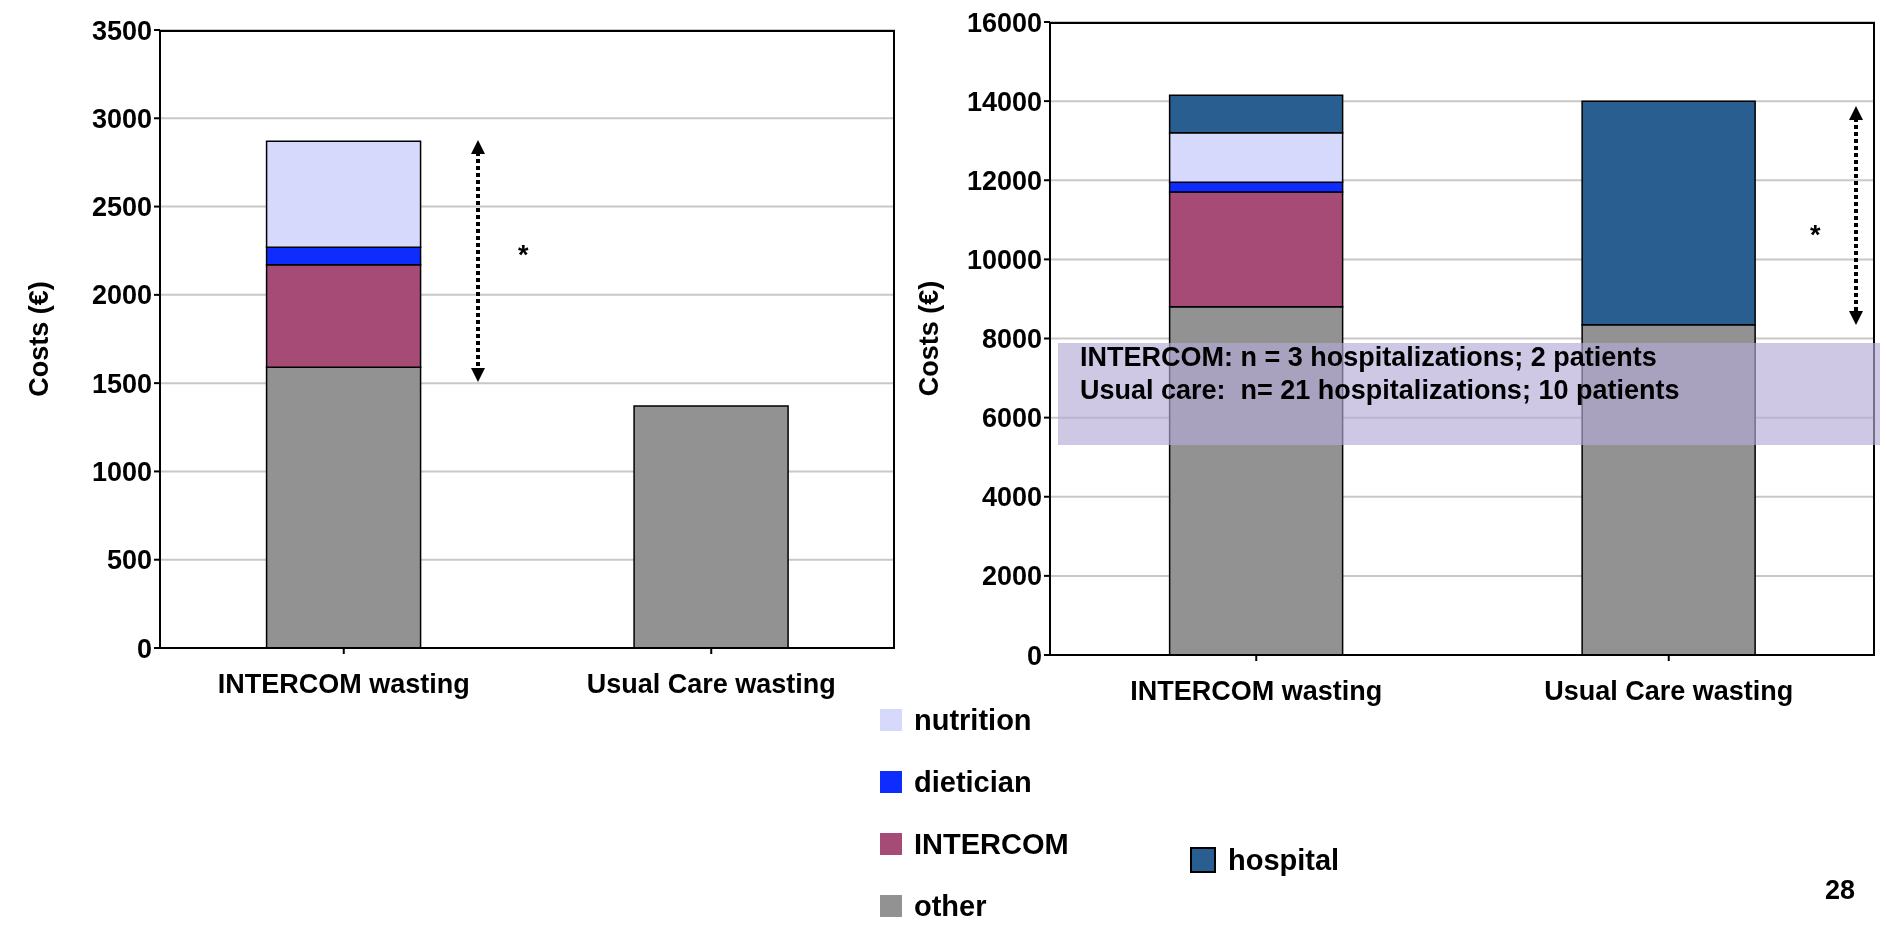  I want to click on y-tick-label: 3500, so click(121, 30).